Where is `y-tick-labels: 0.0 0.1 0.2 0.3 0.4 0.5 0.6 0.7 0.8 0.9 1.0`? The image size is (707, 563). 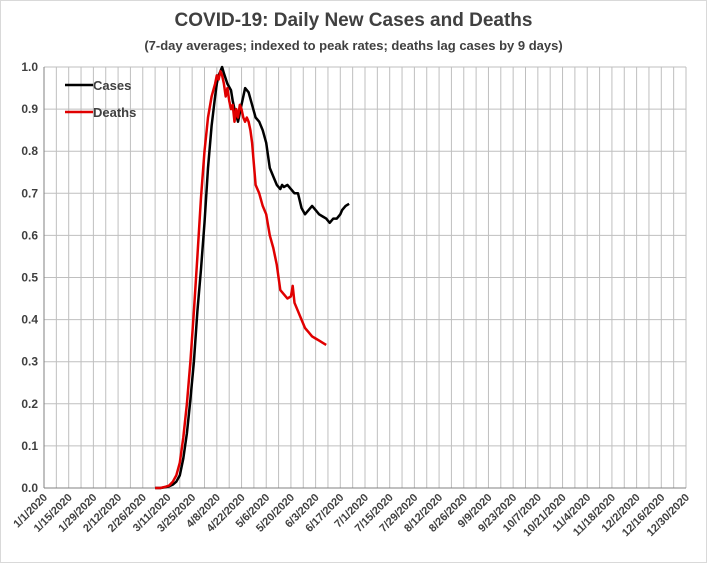 y-tick-labels: 0.0 0.1 0.2 0.3 0.4 0.5 0.6 0.7 0.8 0.9 1.0 is located at coordinates (29, 277).